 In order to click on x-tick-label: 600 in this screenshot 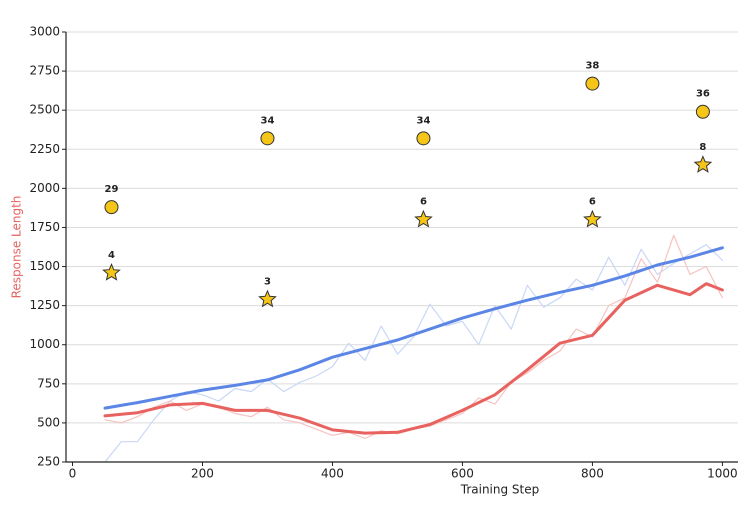, I will do `click(462, 474)`.